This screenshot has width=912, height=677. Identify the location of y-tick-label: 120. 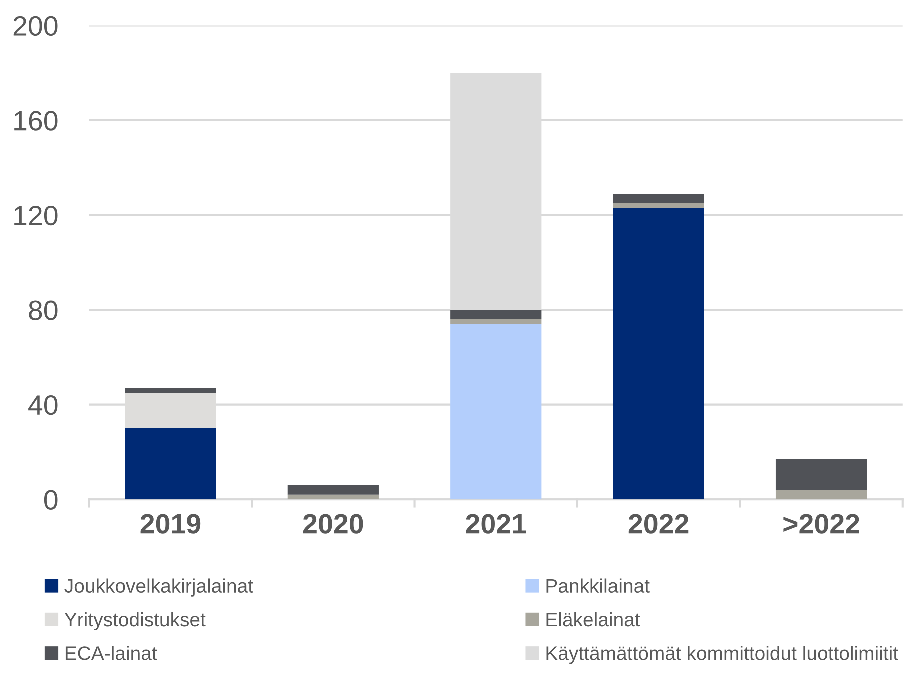
(36, 216).